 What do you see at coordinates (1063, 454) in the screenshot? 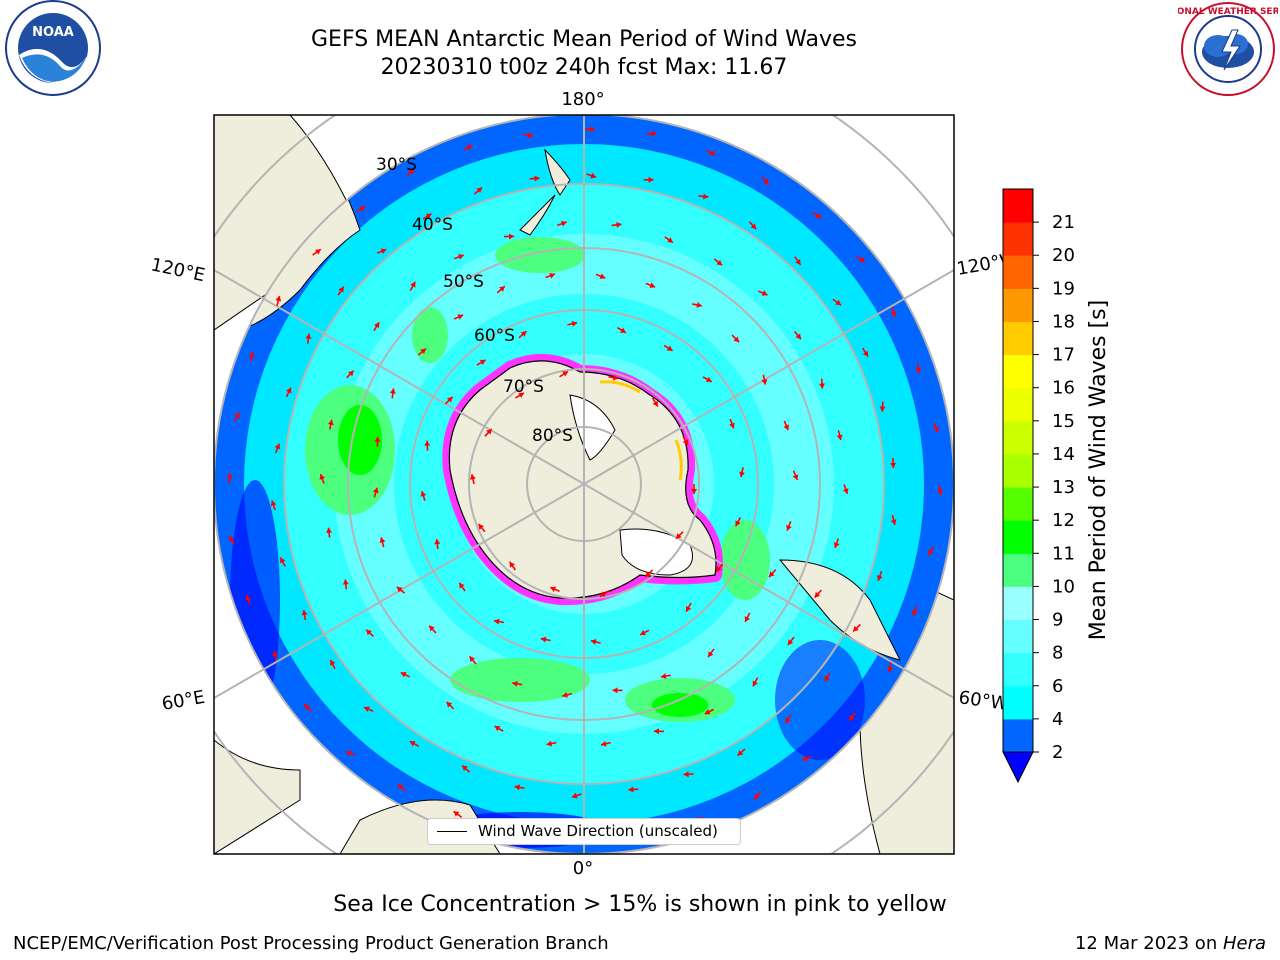
I see `colorbar-tick-label: 14` at bounding box center [1063, 454].